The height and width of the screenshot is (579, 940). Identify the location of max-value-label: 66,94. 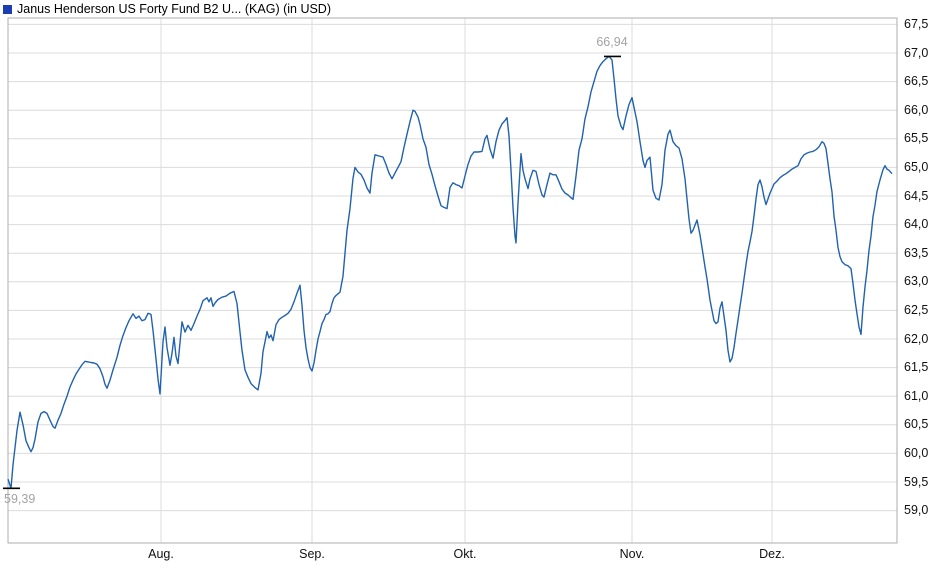
(612, 42).